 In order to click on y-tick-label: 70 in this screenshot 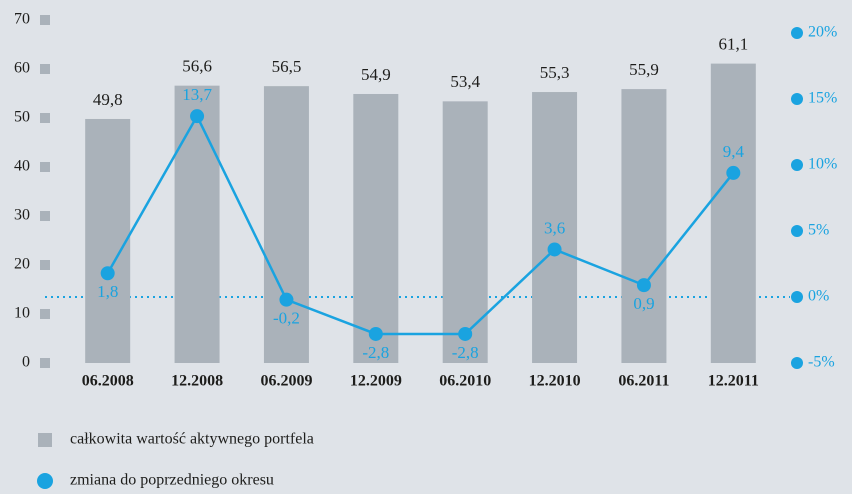, I will do `click(22, 19)`.